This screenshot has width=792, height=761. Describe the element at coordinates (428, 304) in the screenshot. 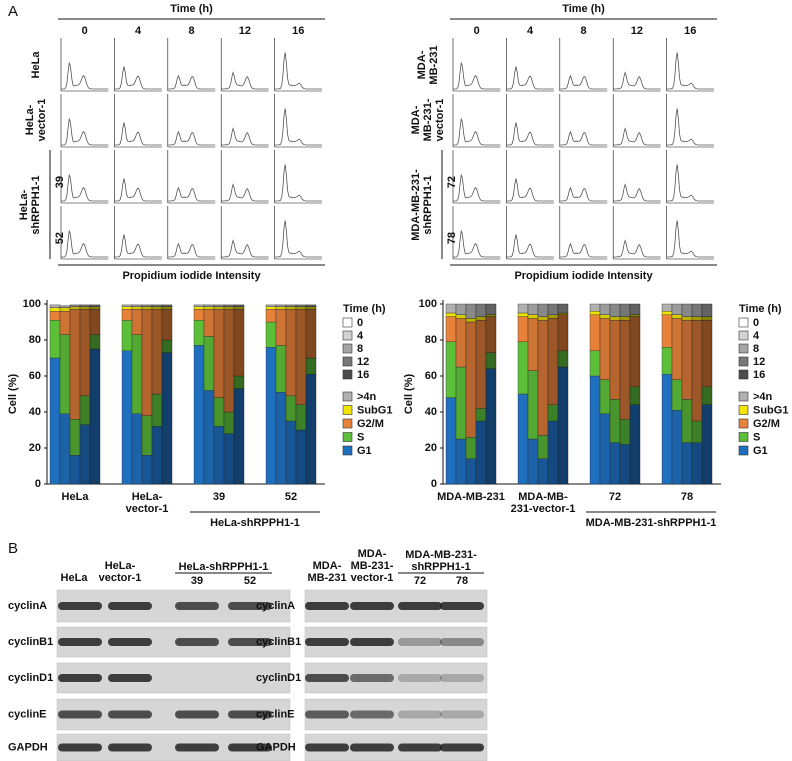

I see `y-tick-label: 100` at that location.